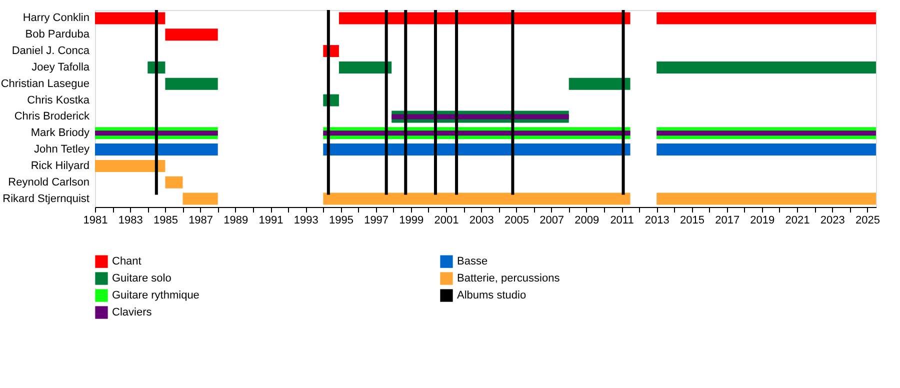 The height and width of the screenshot is (388, 900). I want to click on x-tick-label: 2019, so click(762, 220).